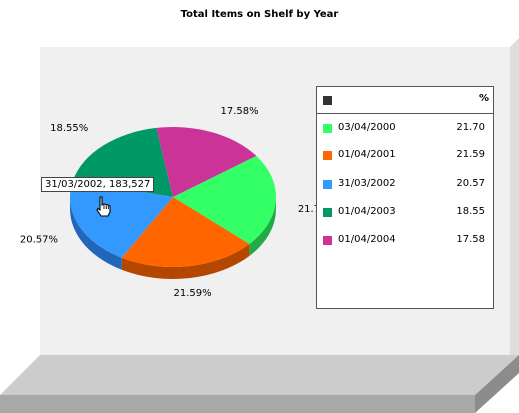 Image resolution: width=519 pixels, height=413 pixels. Describe the element at coordinates (470, 127) in the screenshot. I see `legend-value: 21.70` at that location.